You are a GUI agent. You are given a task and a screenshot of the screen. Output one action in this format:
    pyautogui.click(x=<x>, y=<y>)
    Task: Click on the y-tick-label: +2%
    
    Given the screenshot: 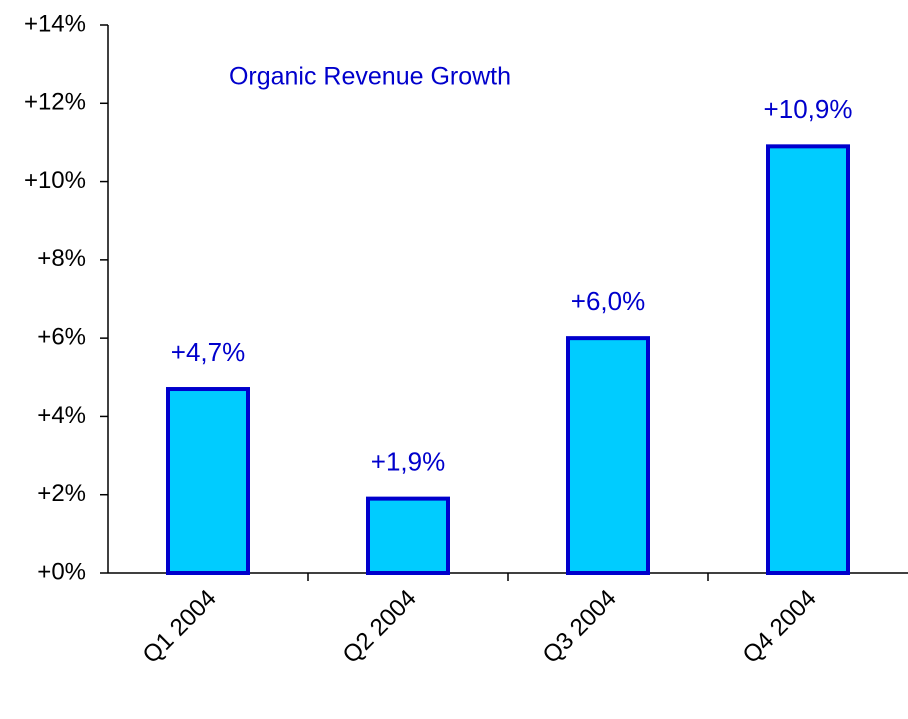 What is the action you would take?
    pyautogui.click(x=61, y=493)
    